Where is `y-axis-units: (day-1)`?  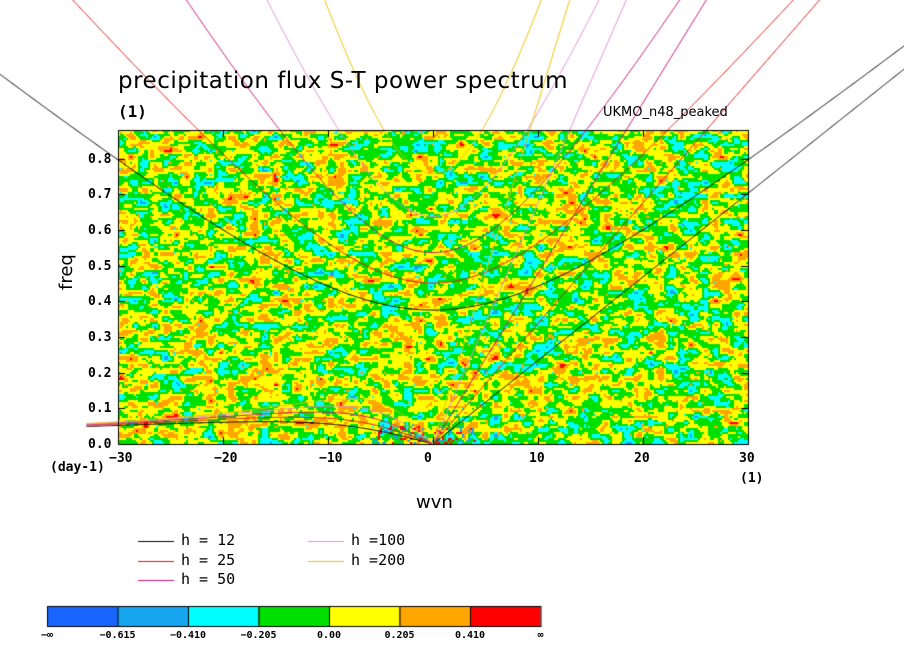 y-axis-units: (day-1) is located at coordinates (77, 467).